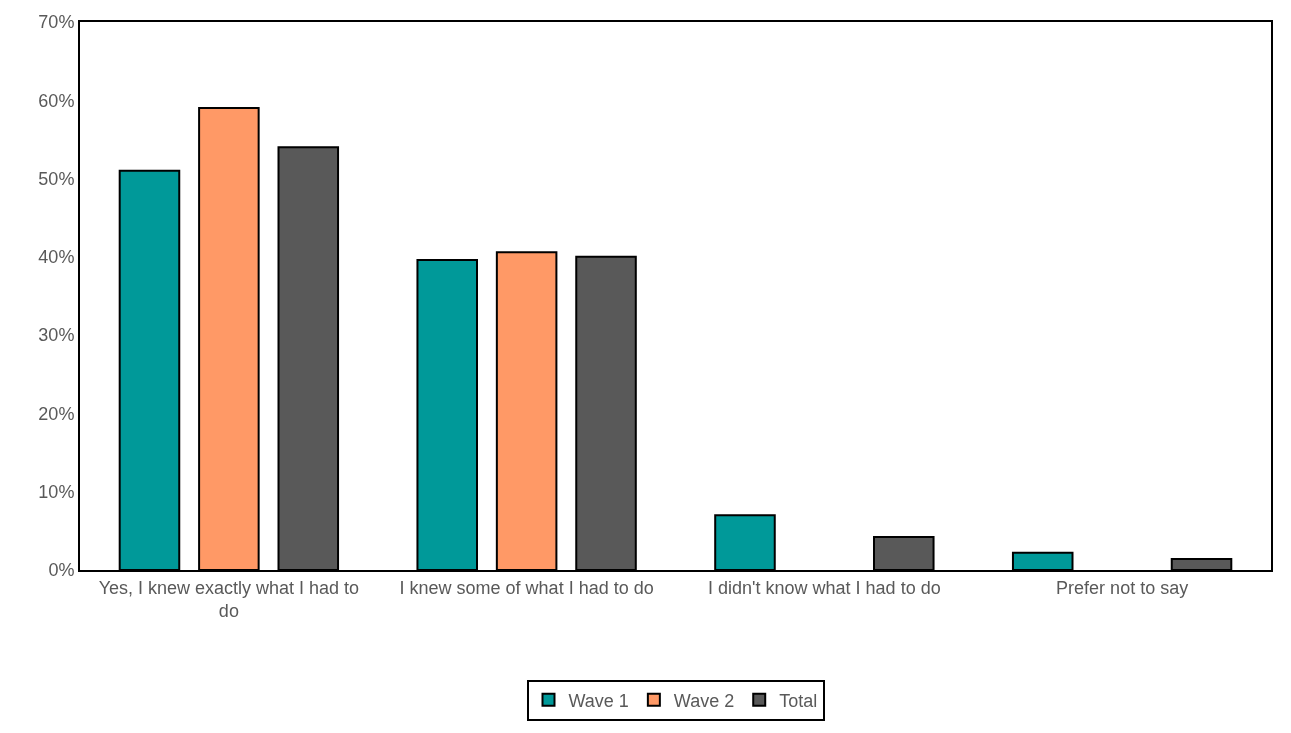  Describe the element at coordinates (229, 599) in the screenshot. I see `x-tick-label: Yes, I knew exactly what I had to do` at that location.